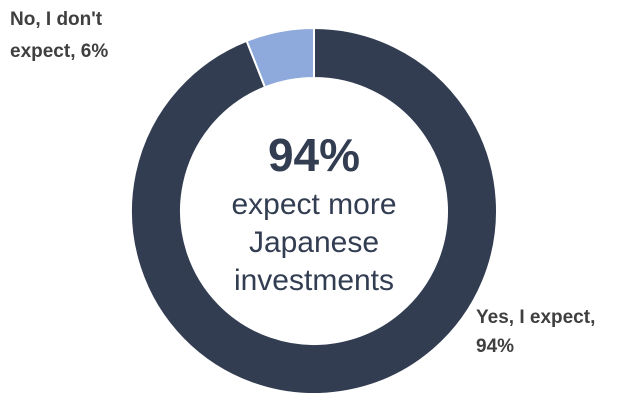 This screenshot has height=393, width=634. I want to click on slice-label-yes-line-1: Yes, I expect,, so click(535, 317).